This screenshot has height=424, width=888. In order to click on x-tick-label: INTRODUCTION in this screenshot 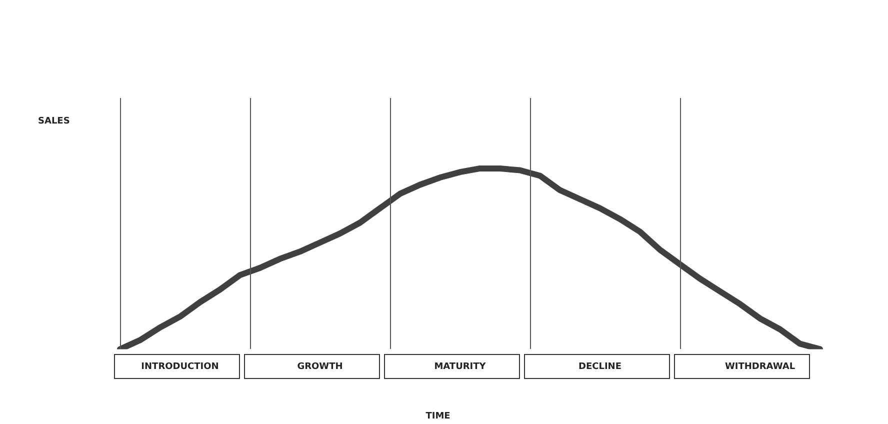, I will do `click(180, 367)`.